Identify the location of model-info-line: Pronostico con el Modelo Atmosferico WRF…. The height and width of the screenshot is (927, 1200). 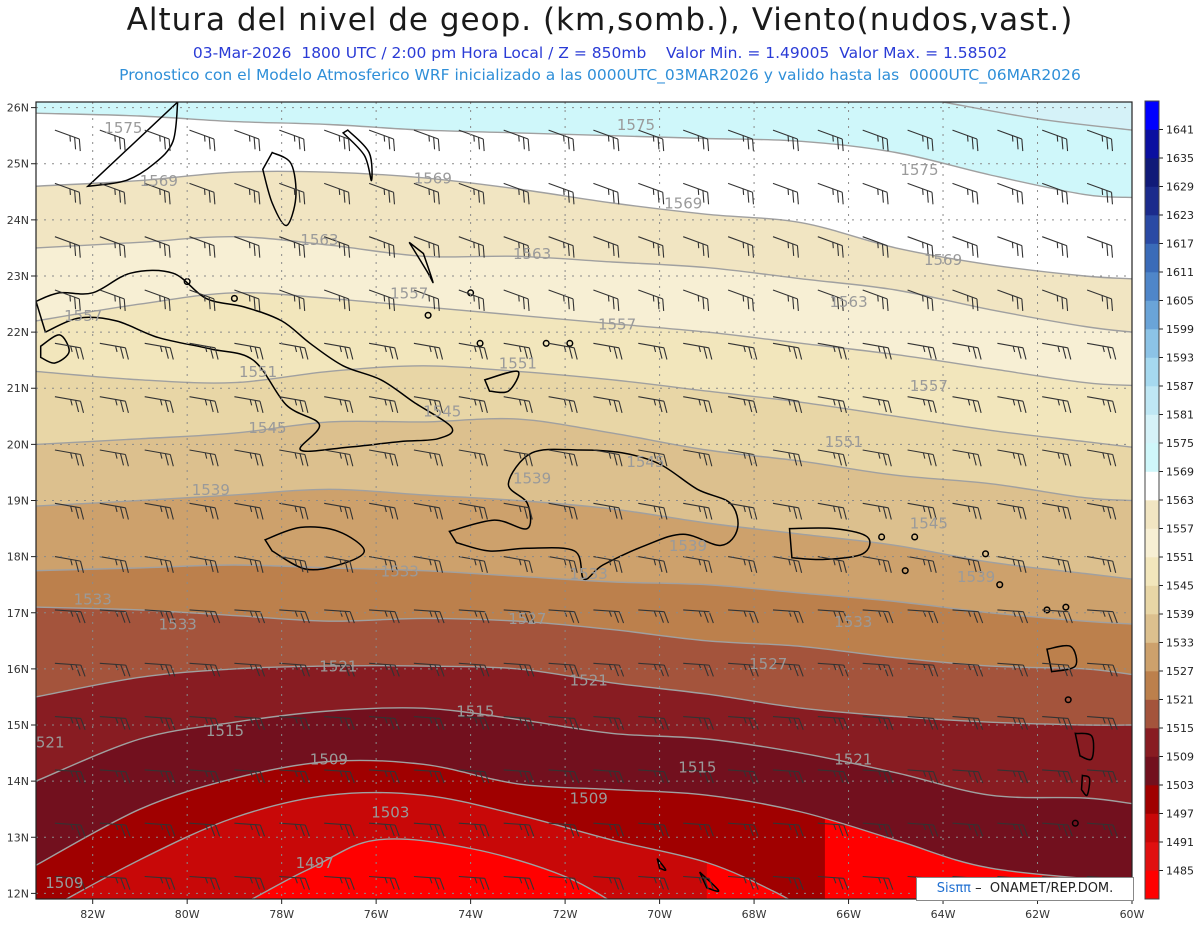
(600, 75).